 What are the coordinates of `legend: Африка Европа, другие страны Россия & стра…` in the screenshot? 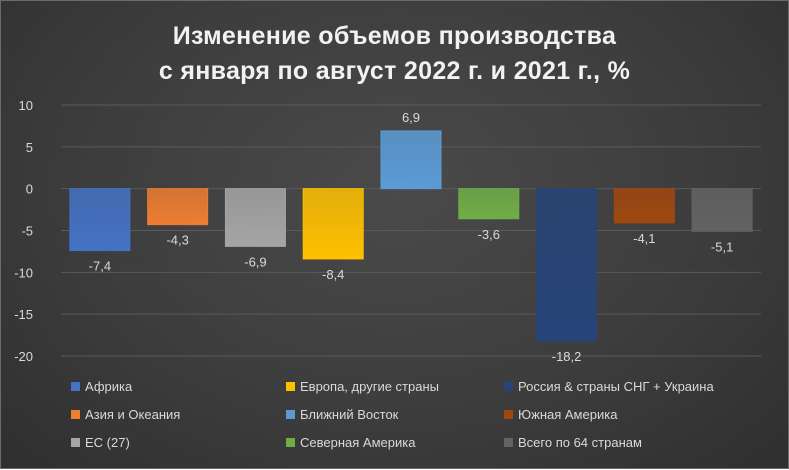 It's located at (421, 414).